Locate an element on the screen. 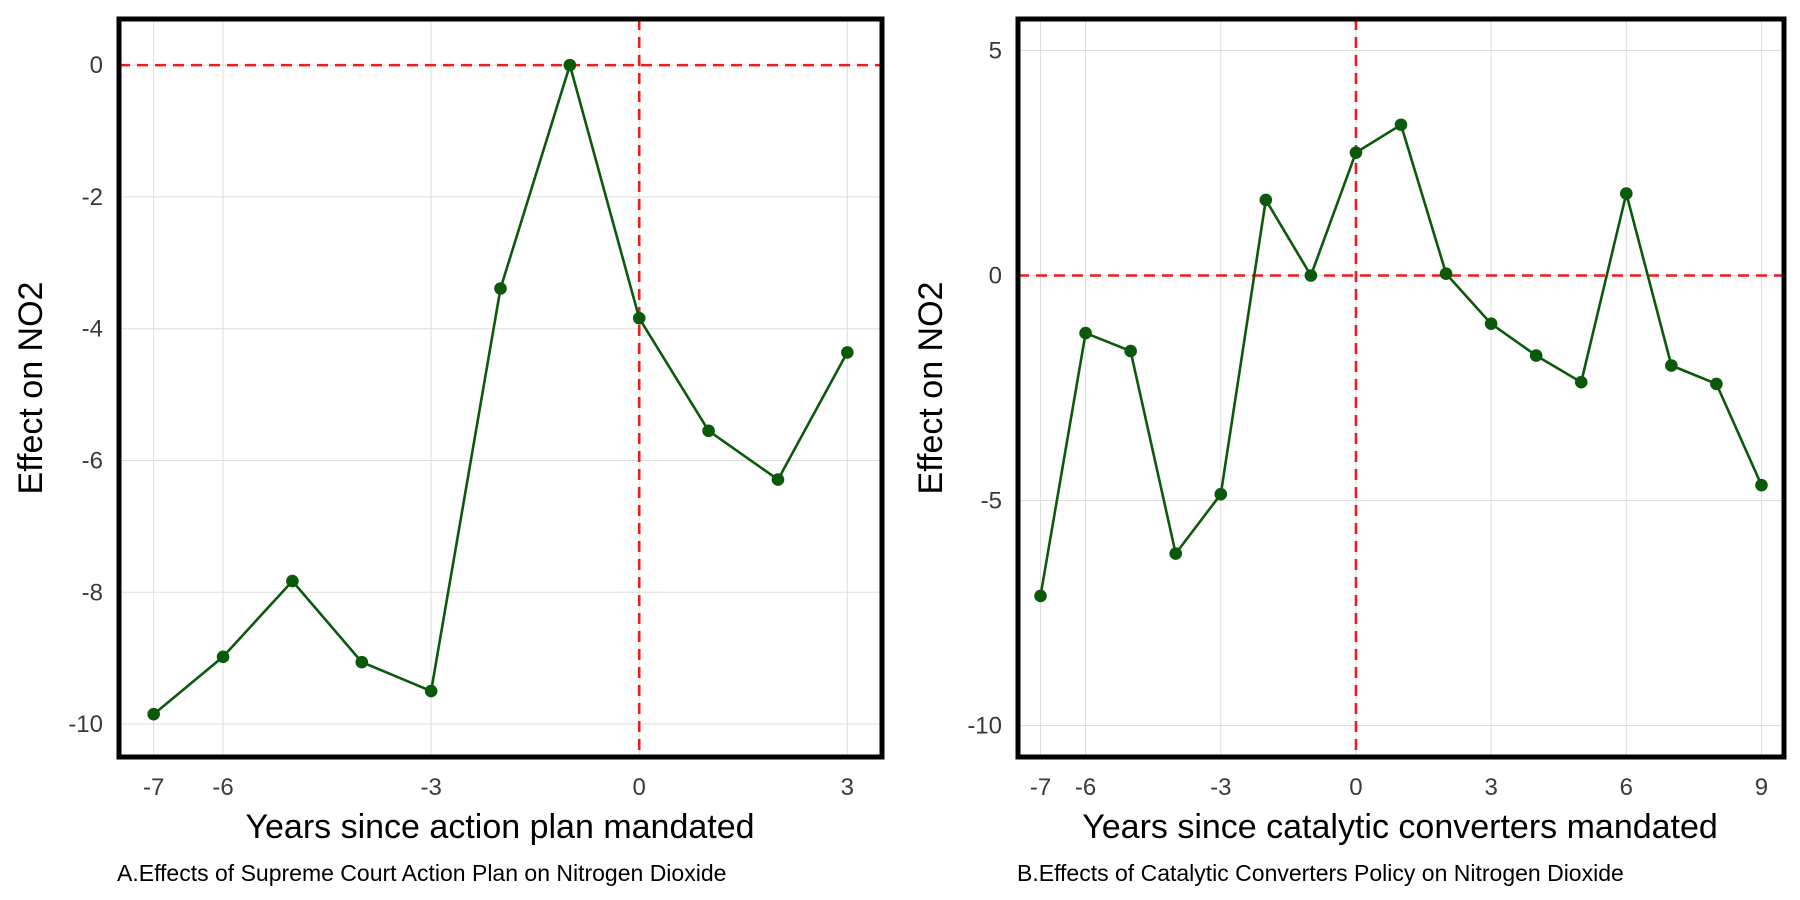 This screenshot has width=1800, height=900. y-tick-label: -8 is located at coordinates (92, 592).